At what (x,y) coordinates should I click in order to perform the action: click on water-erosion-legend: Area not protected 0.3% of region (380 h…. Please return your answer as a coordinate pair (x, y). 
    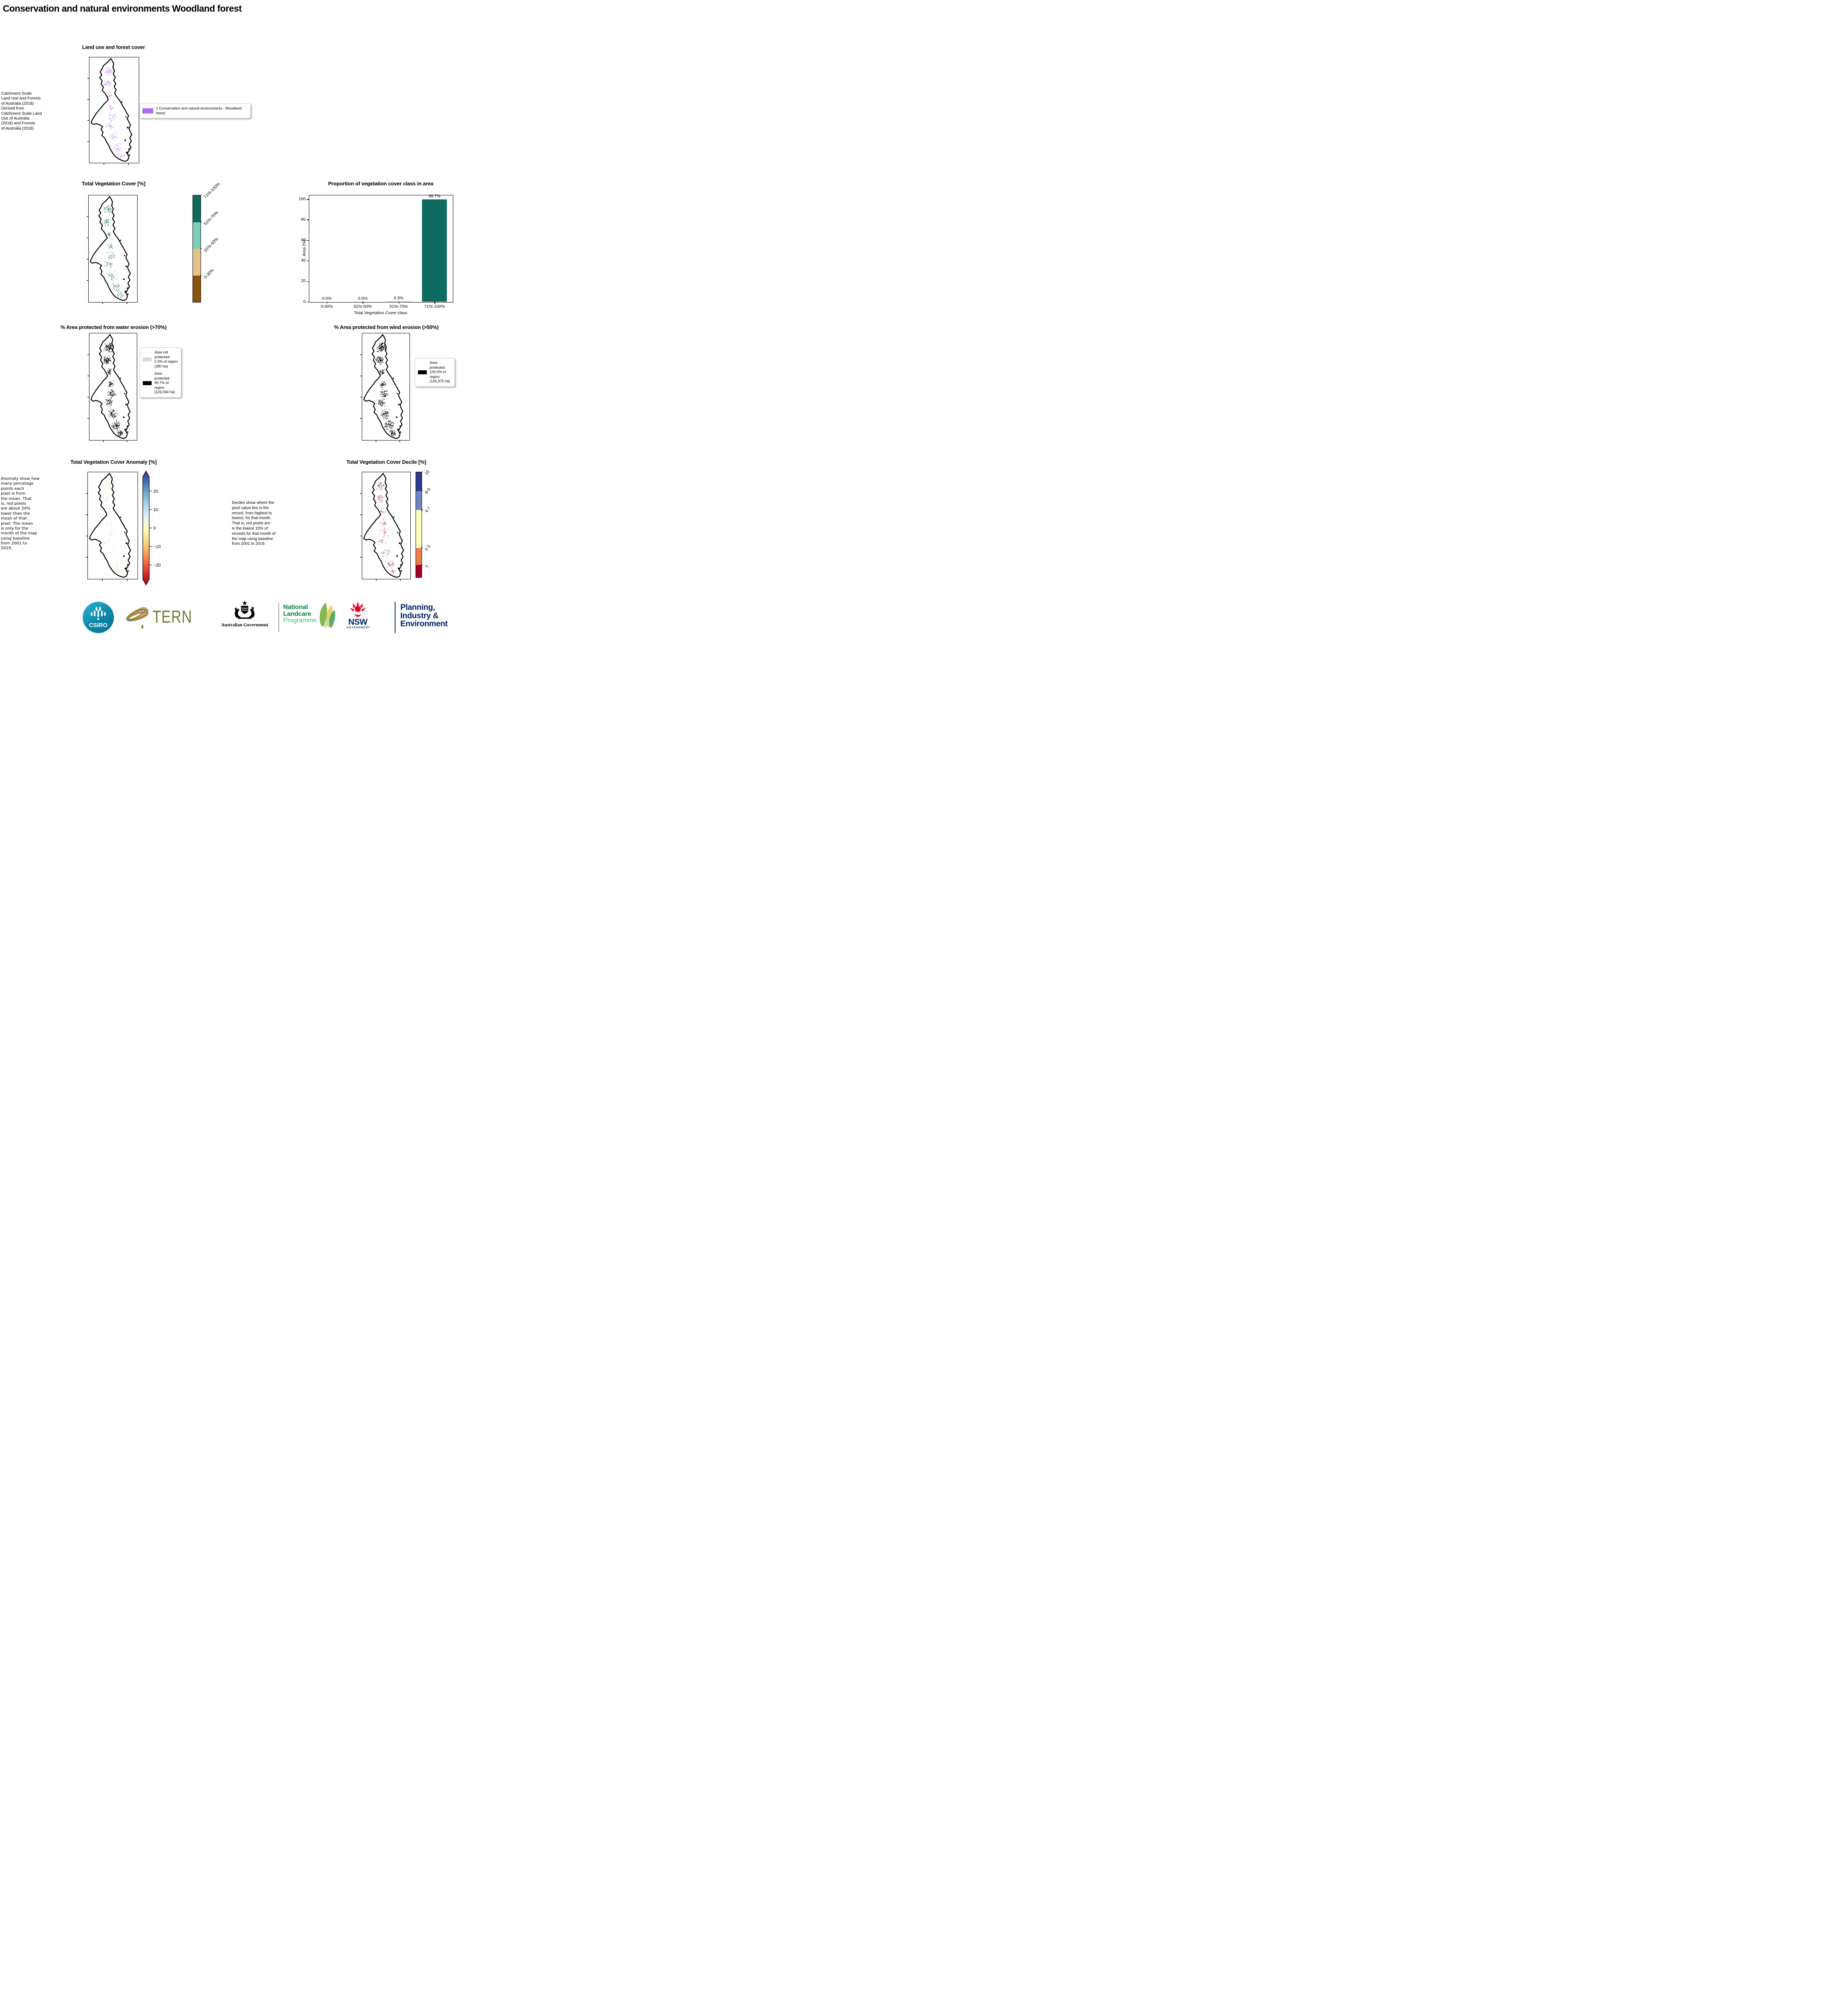
    Looking at the image, I should click on (160, 372).